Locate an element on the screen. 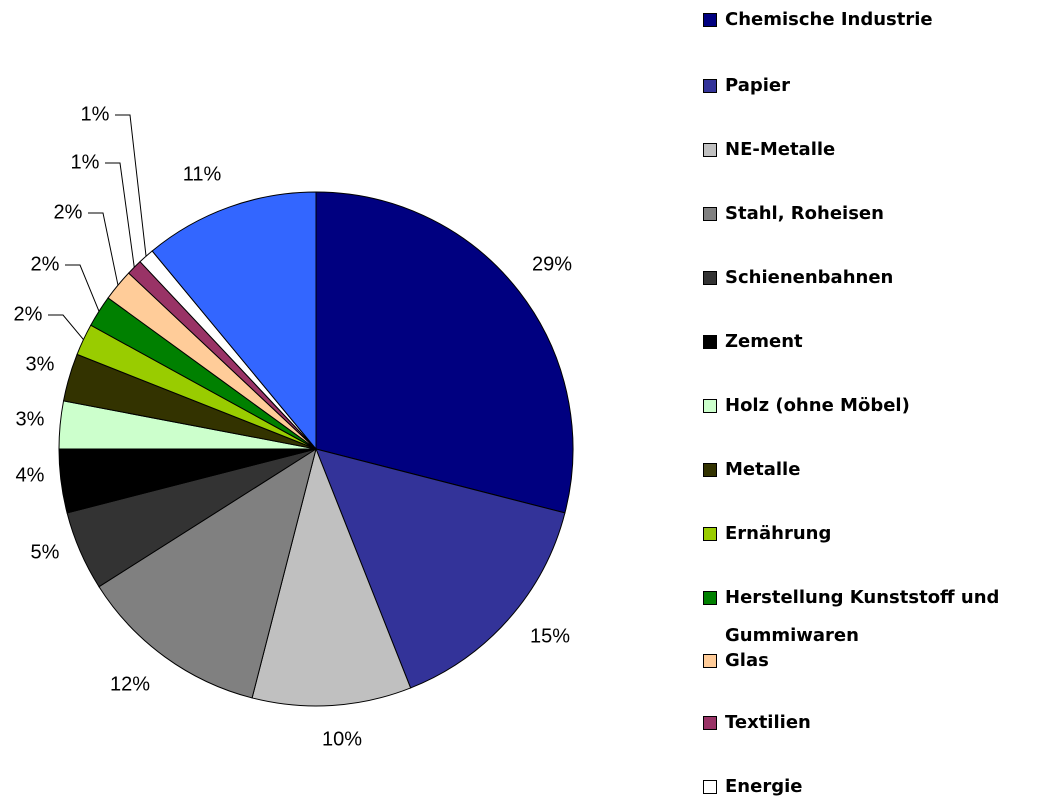  legend-label: Herstellung Kunststoff und Gummiwaren is located at coordinates (862, 616).